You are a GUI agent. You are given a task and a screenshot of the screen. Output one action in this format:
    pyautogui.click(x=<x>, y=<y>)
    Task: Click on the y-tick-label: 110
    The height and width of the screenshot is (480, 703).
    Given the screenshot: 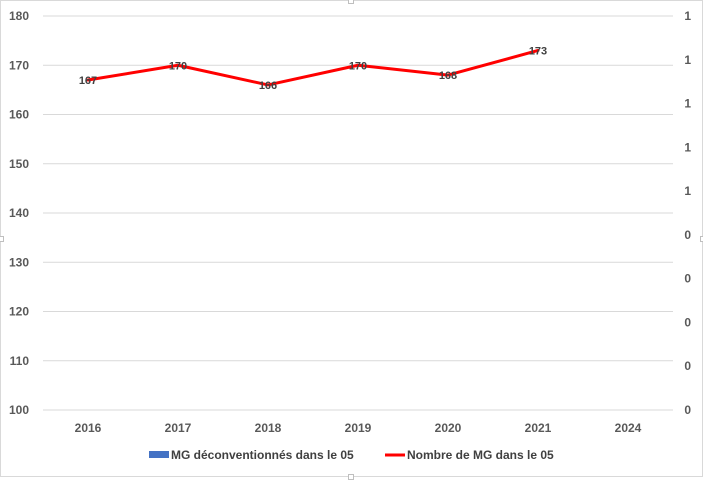 What is the action you would take?
    pyautogui.click(x=20, y=361)
    